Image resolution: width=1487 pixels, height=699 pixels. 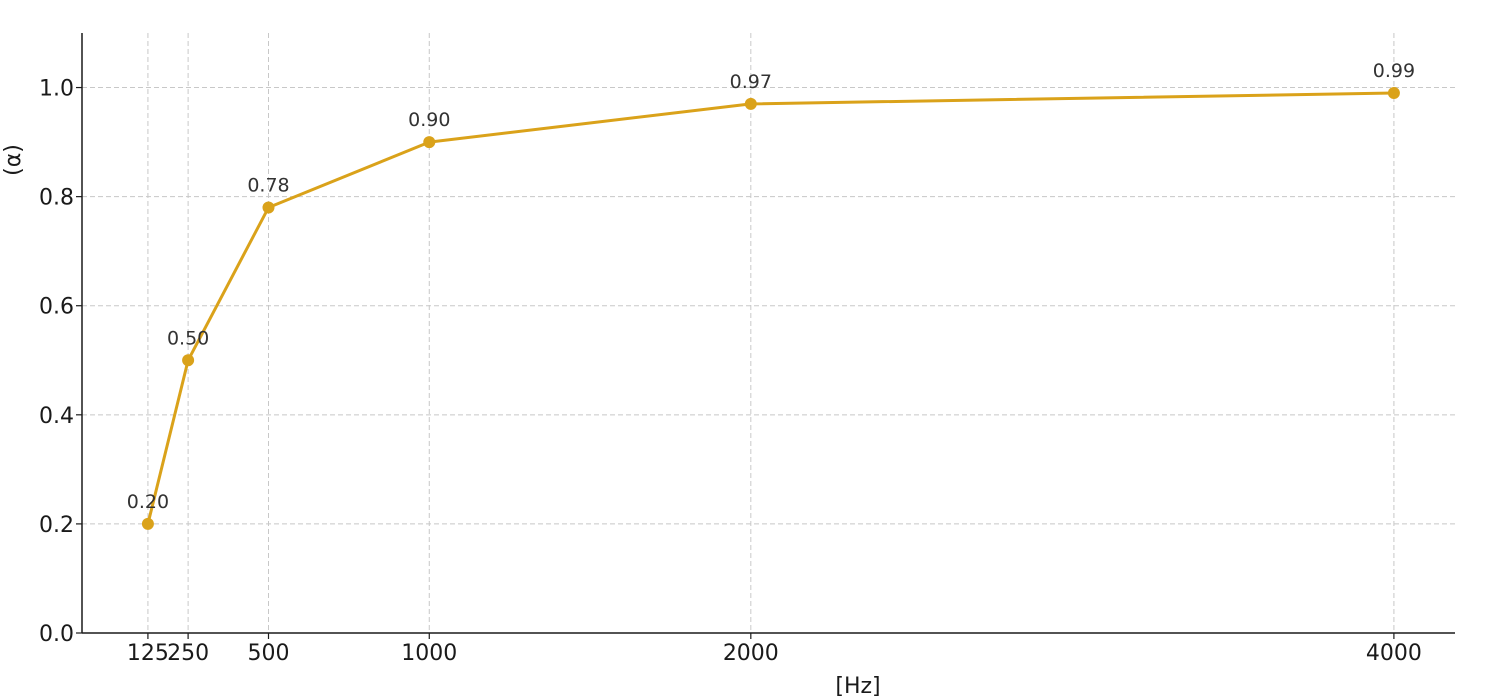 I want to click on data-label: 0.78, so click(x=268, y=186).